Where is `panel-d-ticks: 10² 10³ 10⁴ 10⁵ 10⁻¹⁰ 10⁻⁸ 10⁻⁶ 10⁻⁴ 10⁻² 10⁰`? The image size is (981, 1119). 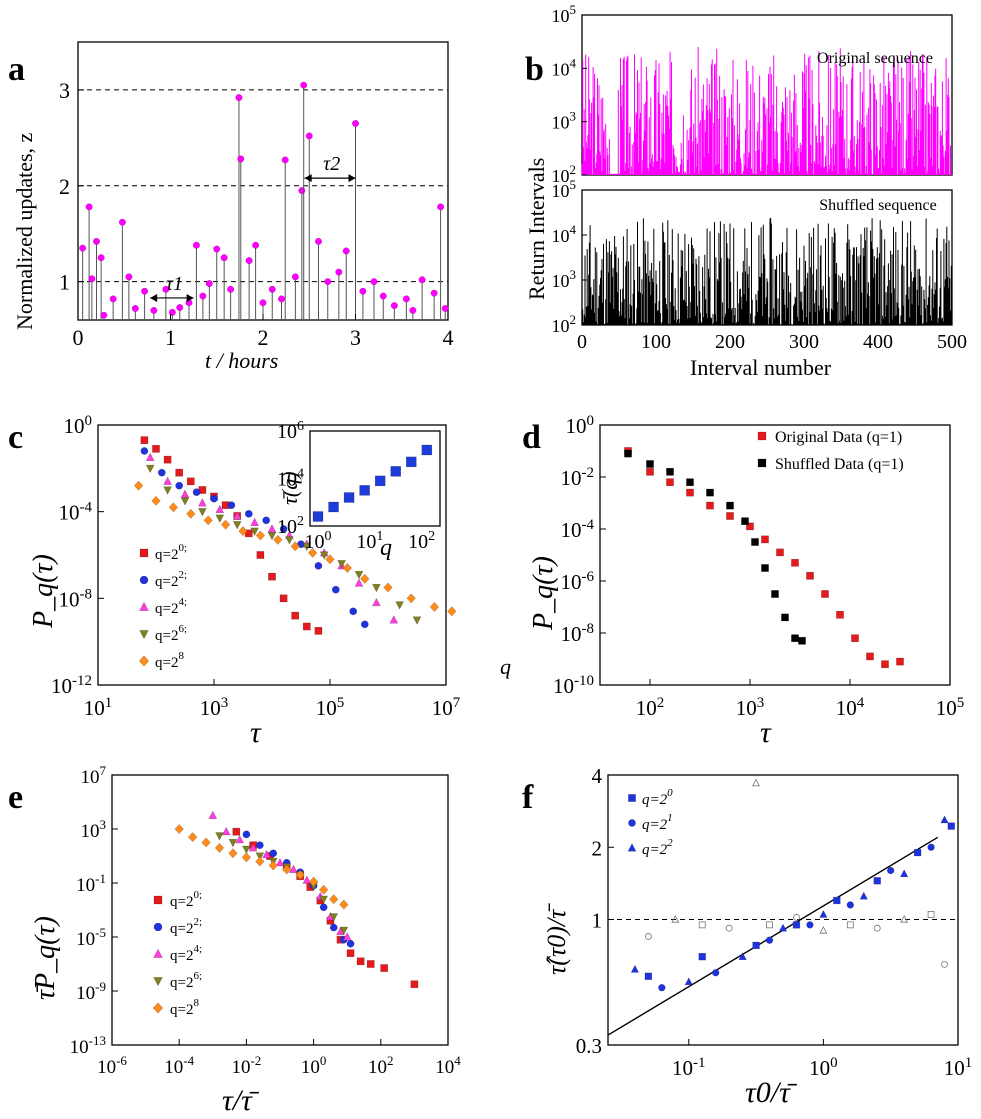 panel-d-ticks: 10² 10³ 10⁴ 10⁵ 10⁻¹⁰ 10⁻⁸ 10⁻⁶ 10⁻⁴ 10⁻² 10⁰ is located at coordinates (758, 566).